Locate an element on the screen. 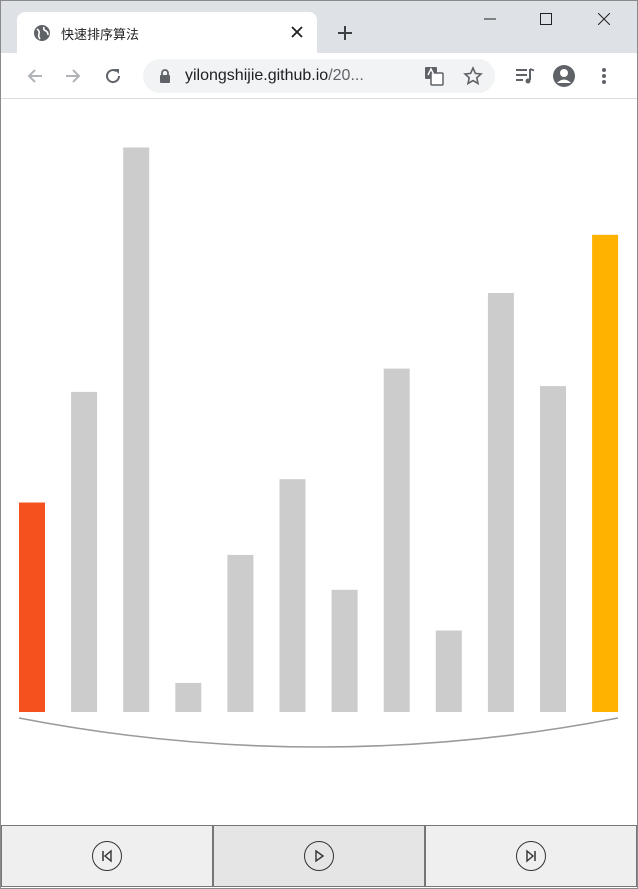  replay-icon is located at coordinates (319, 856).